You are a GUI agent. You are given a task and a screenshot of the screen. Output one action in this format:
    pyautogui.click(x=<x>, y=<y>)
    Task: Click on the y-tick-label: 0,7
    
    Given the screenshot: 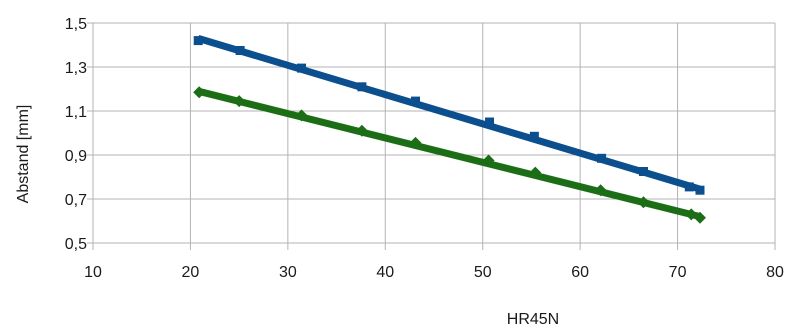 What is the action you would take?
    pyautogui.click(x=76, y=200)
    